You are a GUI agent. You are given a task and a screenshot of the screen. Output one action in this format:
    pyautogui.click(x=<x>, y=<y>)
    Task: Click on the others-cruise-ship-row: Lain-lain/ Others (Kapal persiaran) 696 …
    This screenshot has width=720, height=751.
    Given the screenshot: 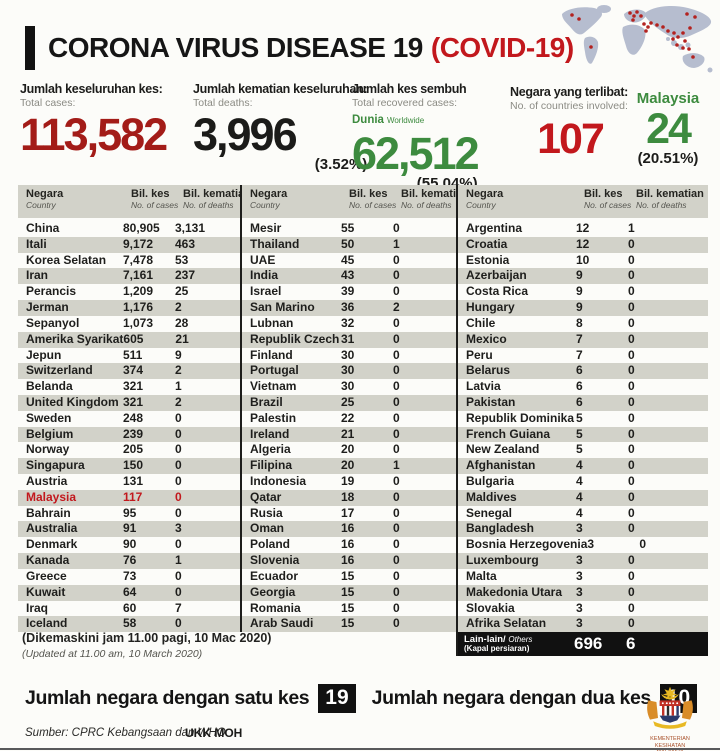 What is the action you would take?
    pyautogui.click(x=583, y=644)
    